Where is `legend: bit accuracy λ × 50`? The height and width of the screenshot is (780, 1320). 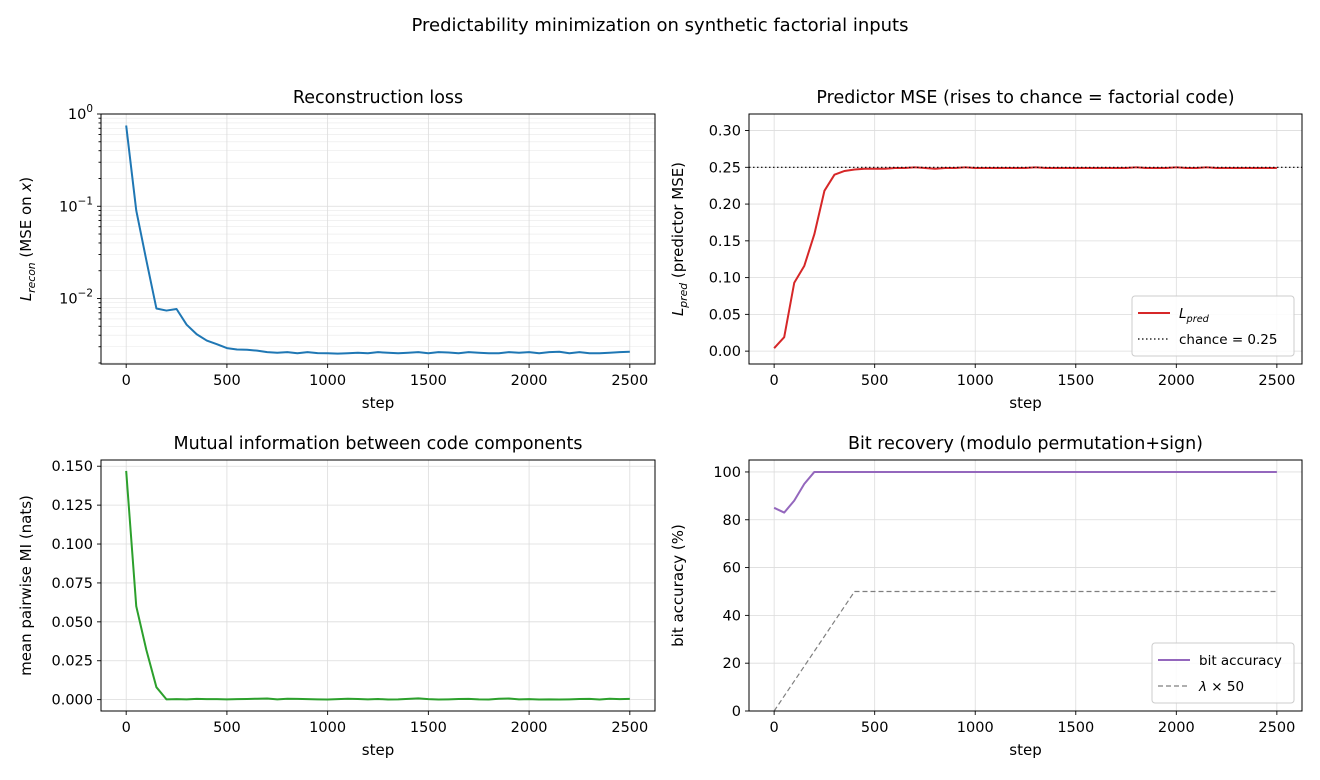 legend: bit accuracy λ × 50 is located at coordinates (1223, 673).